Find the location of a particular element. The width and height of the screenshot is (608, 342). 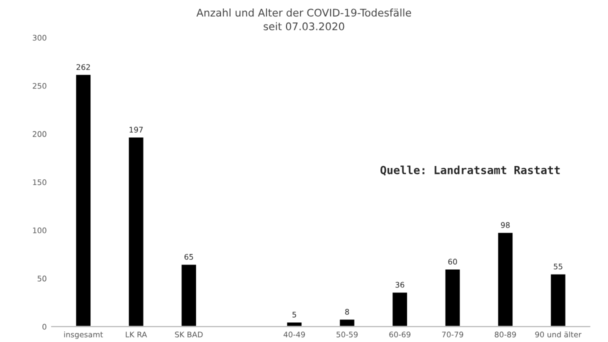

annotation: Quelle: Landratsamt Rastatt is located at coordinates (470, 171).